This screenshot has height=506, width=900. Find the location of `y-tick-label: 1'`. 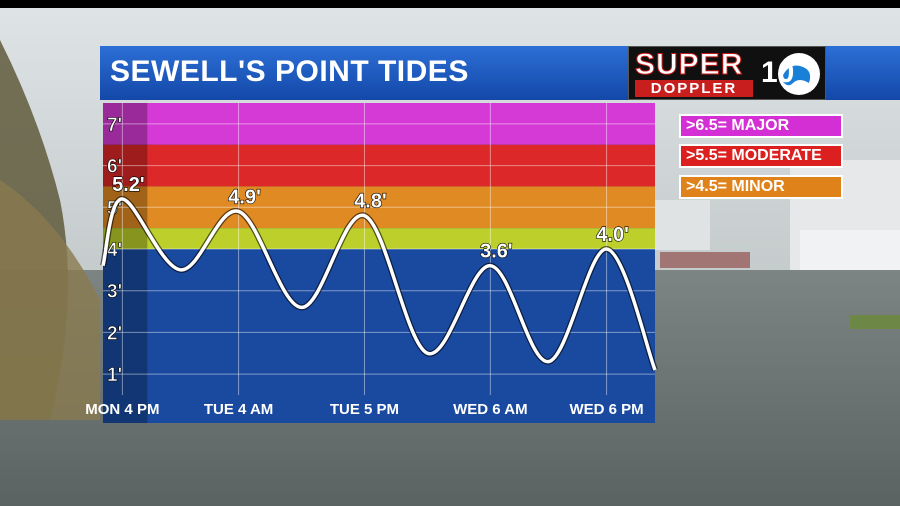

y-tick-label: 1' is located at coordinates (114, 375).